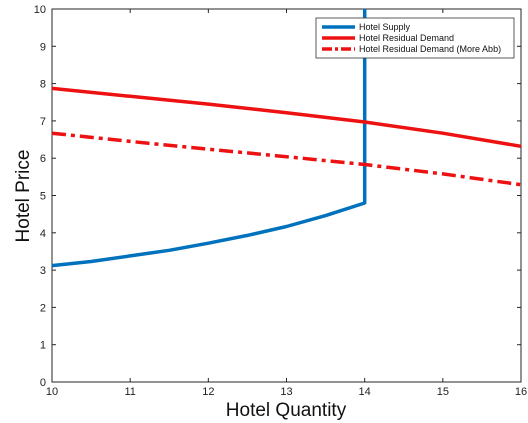 The height and width of the screenshot is (423, 528). I want to click on y-tick-label: 4, so click(43, 234).